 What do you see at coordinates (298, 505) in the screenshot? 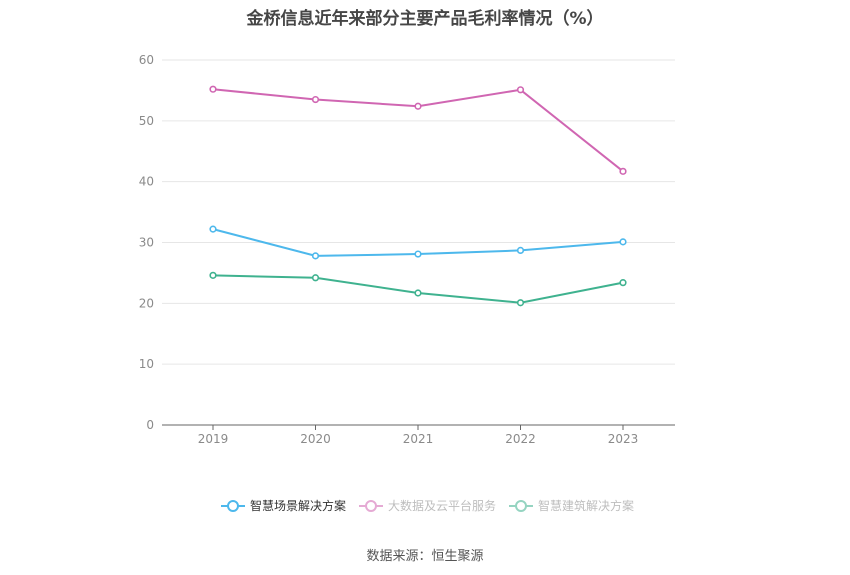
I see `legend-label: 智慧场景解决方案` at bounding box center [298, 505].